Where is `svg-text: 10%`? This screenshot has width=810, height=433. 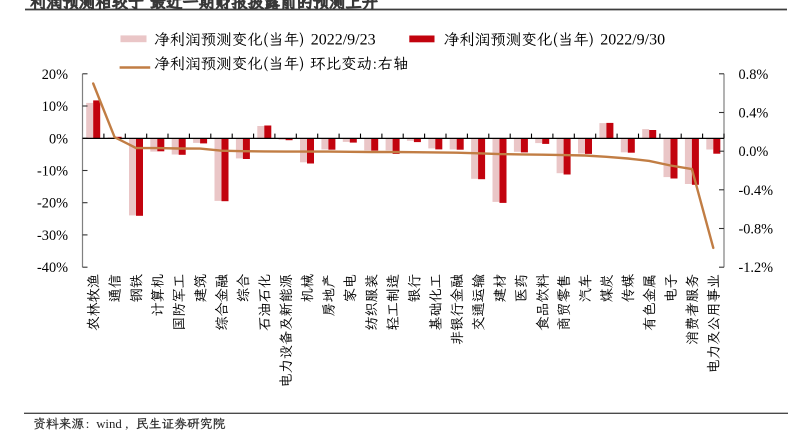 svg-text: 10% is located at coordinates (55, 107).